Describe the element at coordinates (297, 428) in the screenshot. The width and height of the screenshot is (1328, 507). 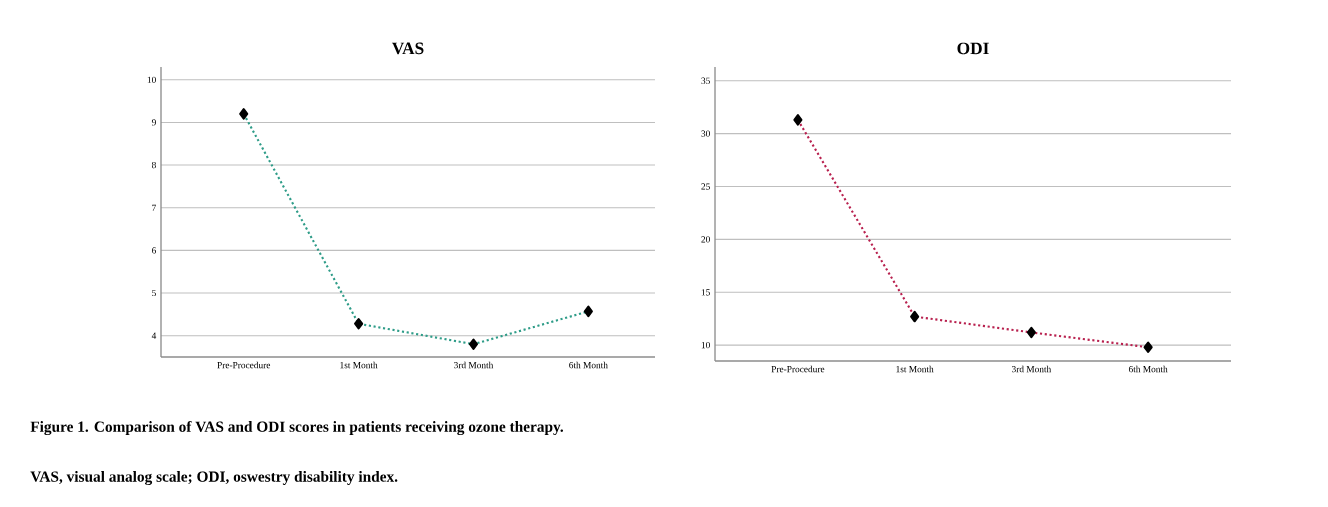
I see `caption: Figure 1. Comparison of VAS and ODI scores in patients receiving ozone therapy.` at that location.